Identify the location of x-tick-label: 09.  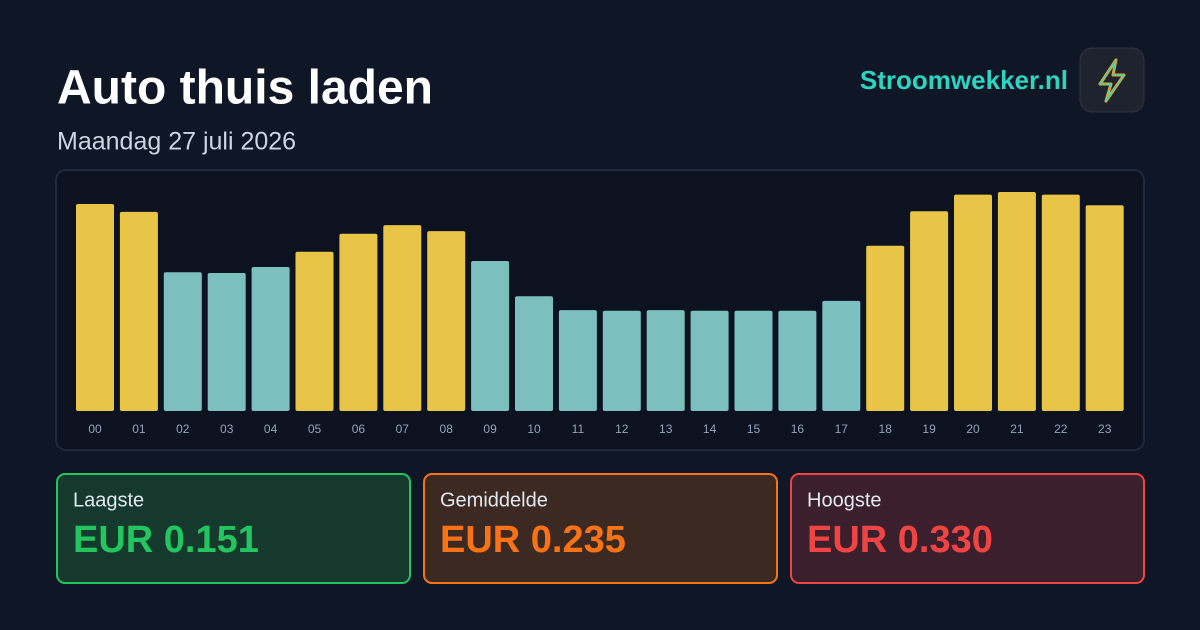
(490, 429).